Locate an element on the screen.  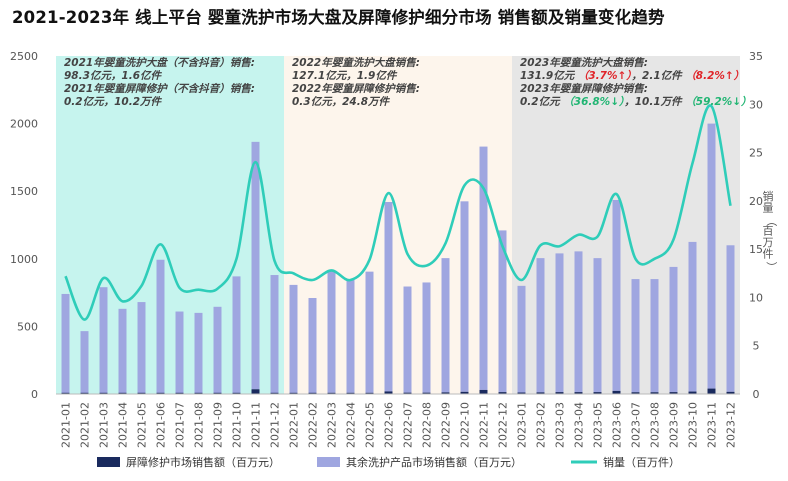
x-tick-label: 2022-07 is located at coordinates (408, 425).